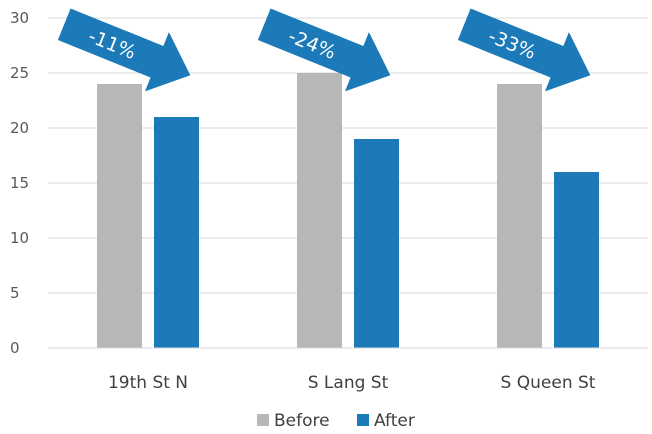 The width and height of the screenshot is (652, 434). What do you see at coordinates (336, 421) in the screenshot?
I see `legend: Before After` at bounding box center [336, 421].